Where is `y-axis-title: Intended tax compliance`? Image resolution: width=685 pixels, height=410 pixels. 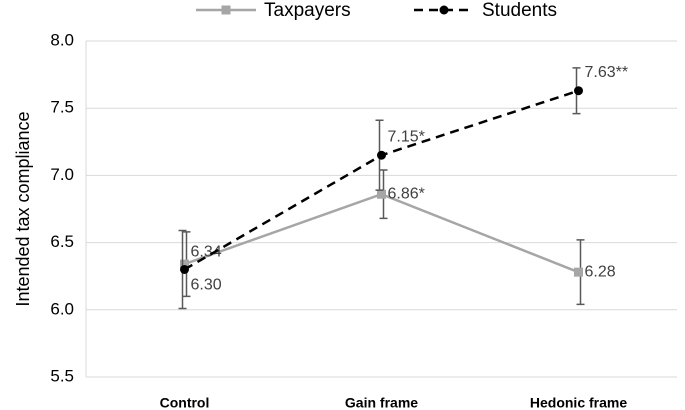
y-axis-title: Intended tax compliance is located at coordinates (23, 208).